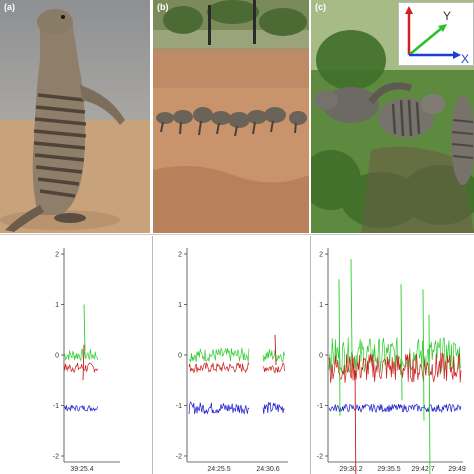 The image size is (474, 474). I want to click on x-axis-label: X, so click(465, 58).